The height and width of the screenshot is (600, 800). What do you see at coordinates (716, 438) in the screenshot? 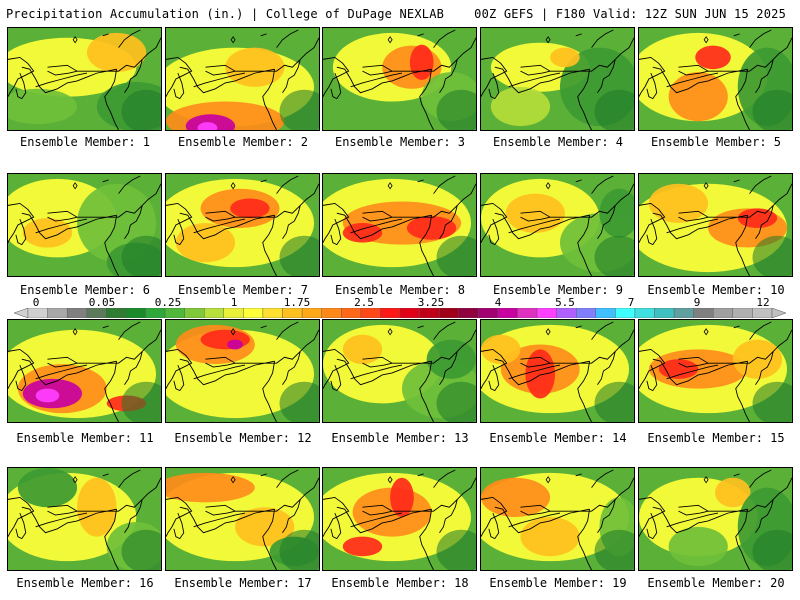
I see `ensemble-member-label: Ensemble Member: 15` at bounding box center [716, 438].